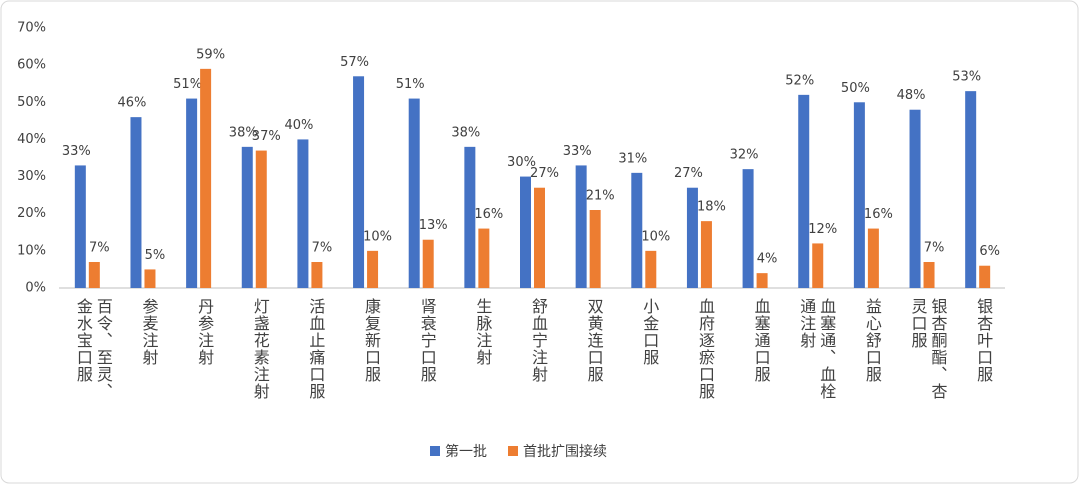  What do you see at coordinates (855, 88) in the screenshot?
I see `data-label: 50%` at bounding box center [855, 88].